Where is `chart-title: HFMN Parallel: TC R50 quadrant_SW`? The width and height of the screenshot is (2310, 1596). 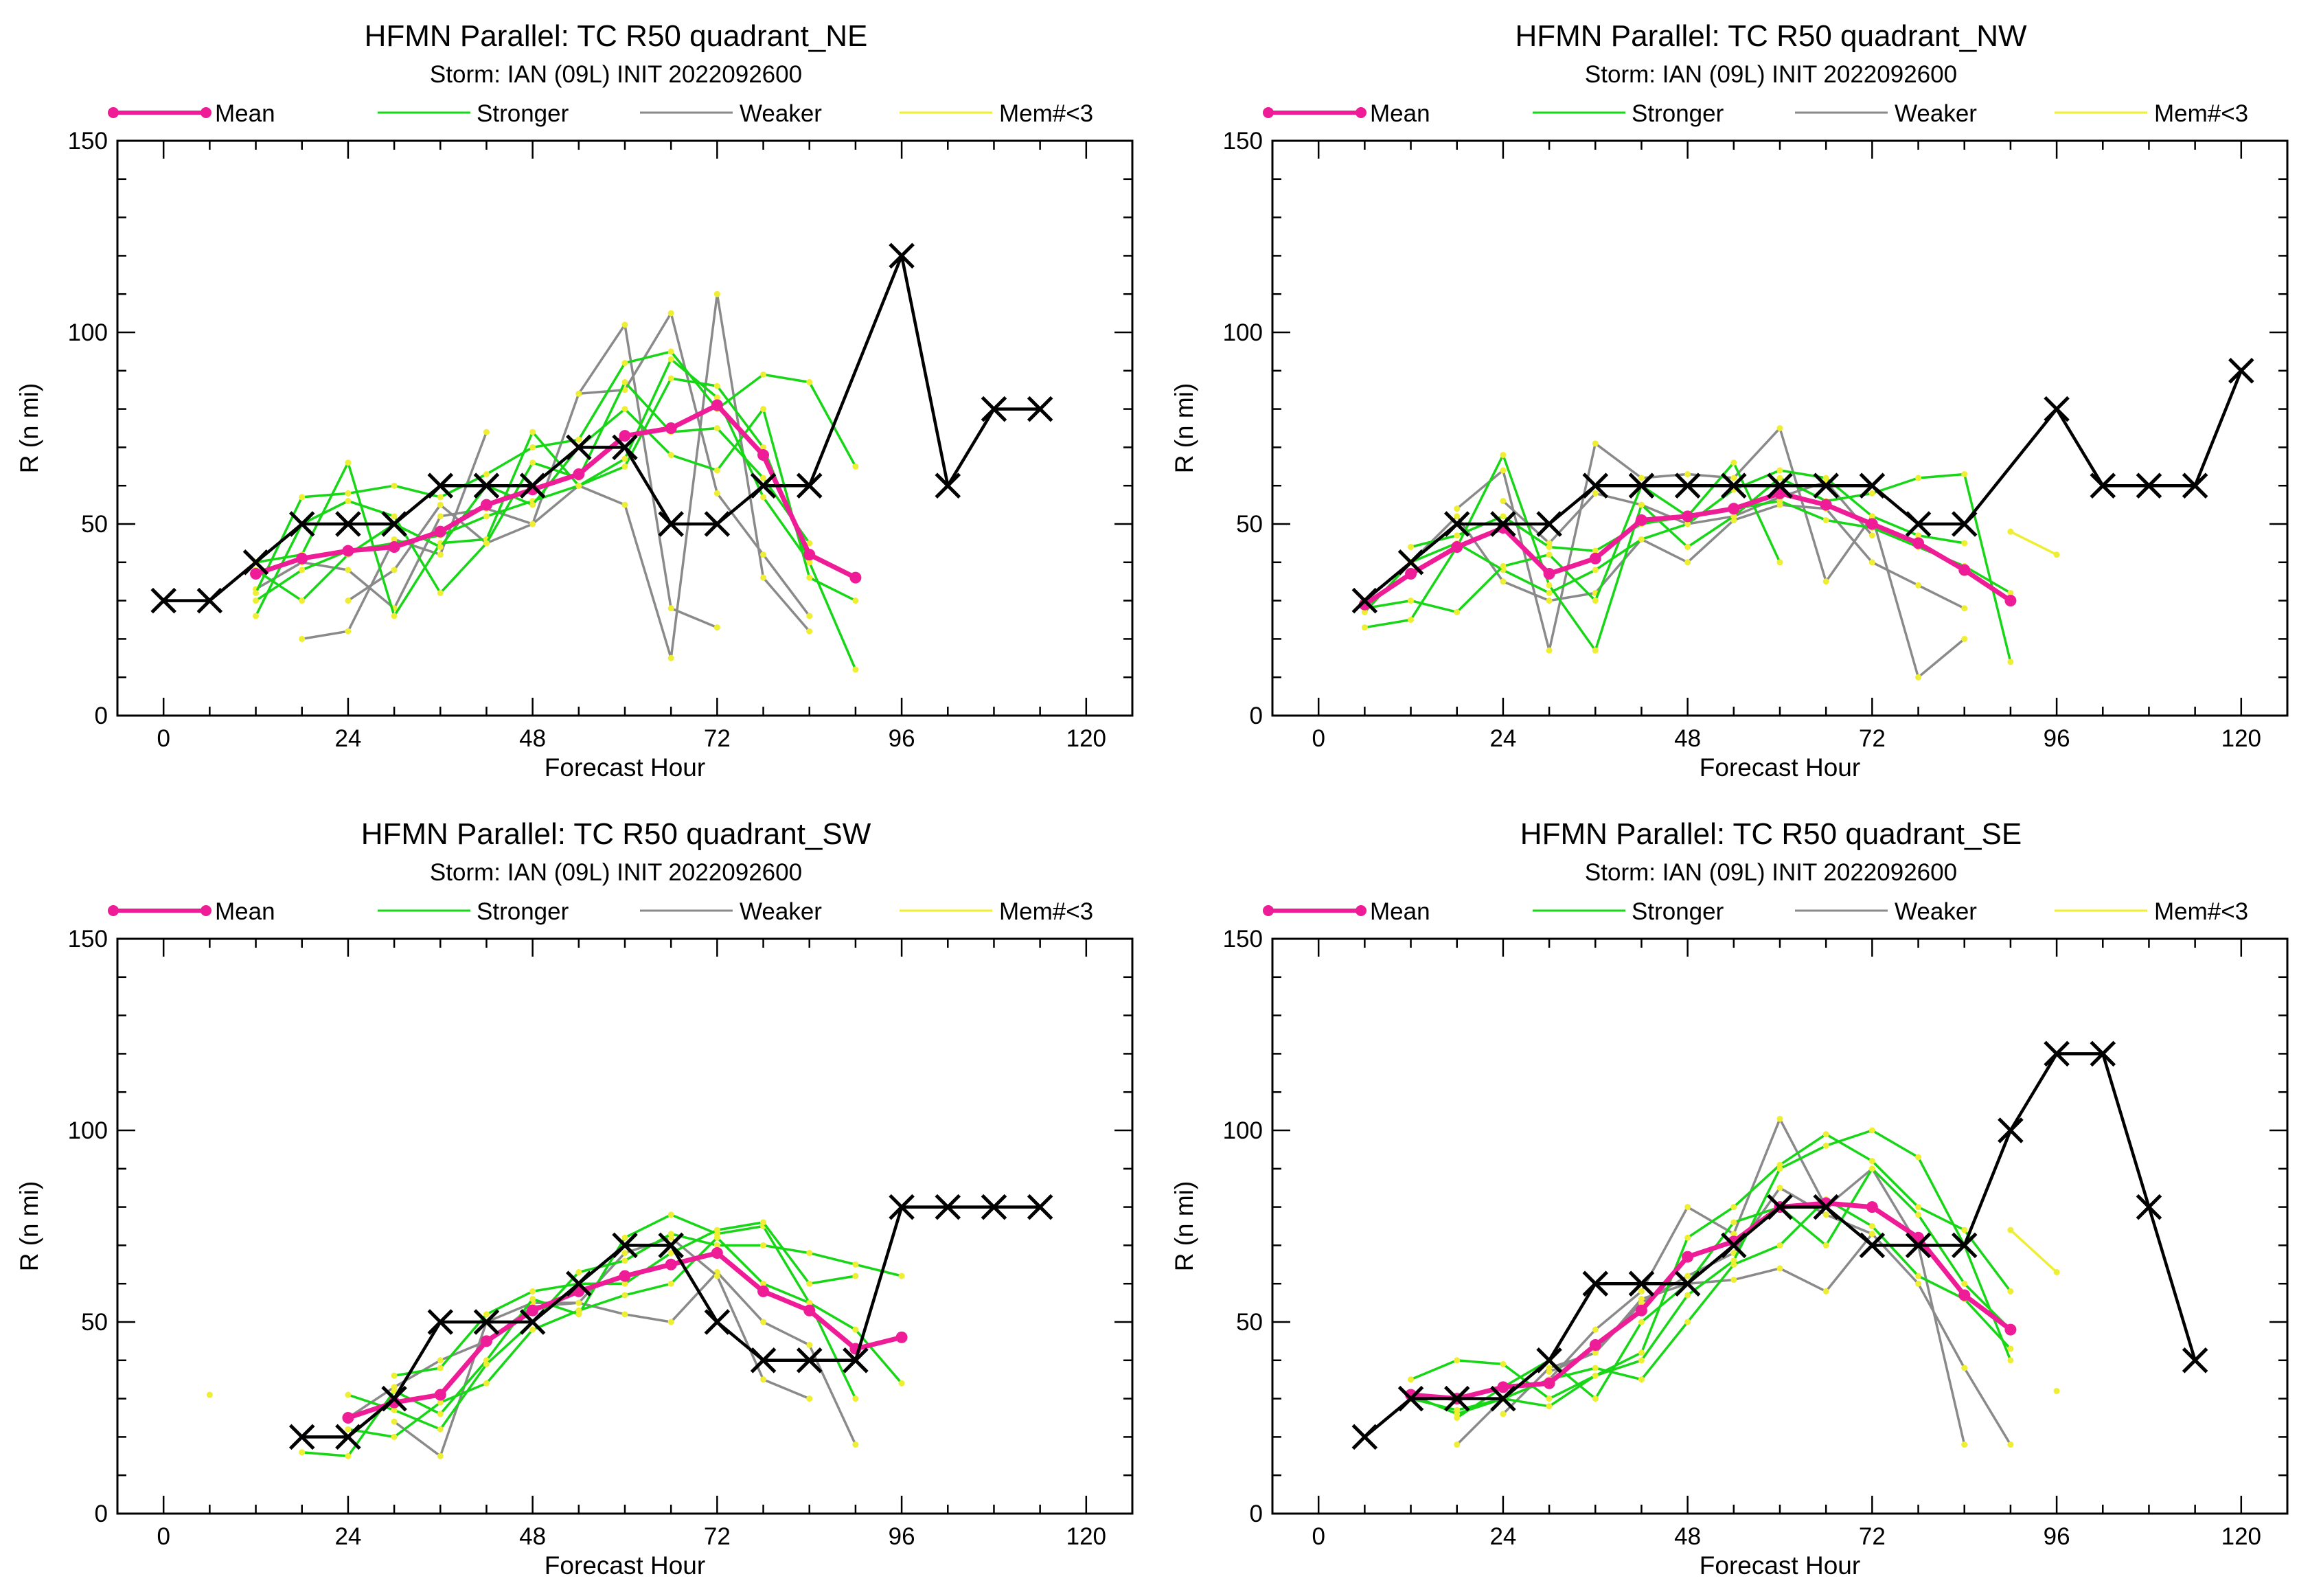 chart-title: HFMN Parallel: TC R50 quadrant_SW is located at coordinates (616, 834).